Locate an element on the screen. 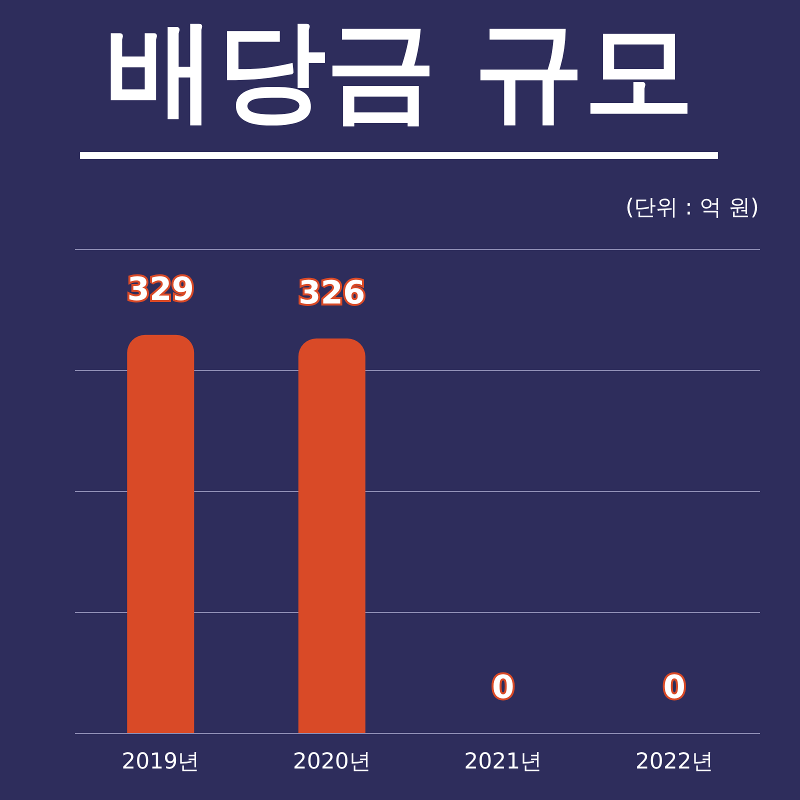  x-tick-label: 2021년 is located at coordinates (503, 762).